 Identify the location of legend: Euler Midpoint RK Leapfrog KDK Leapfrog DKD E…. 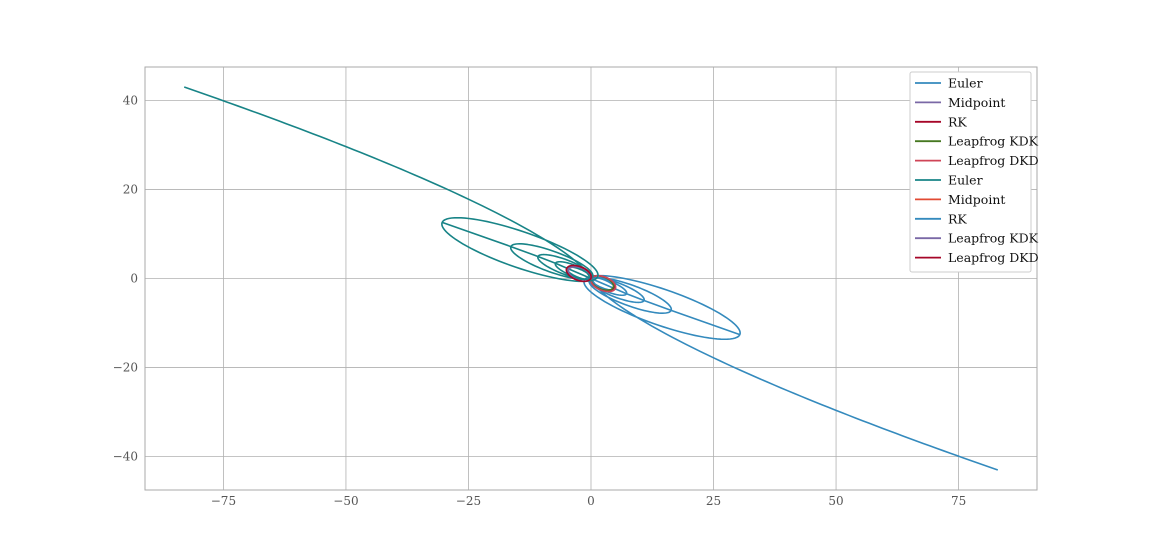
(974, 172).